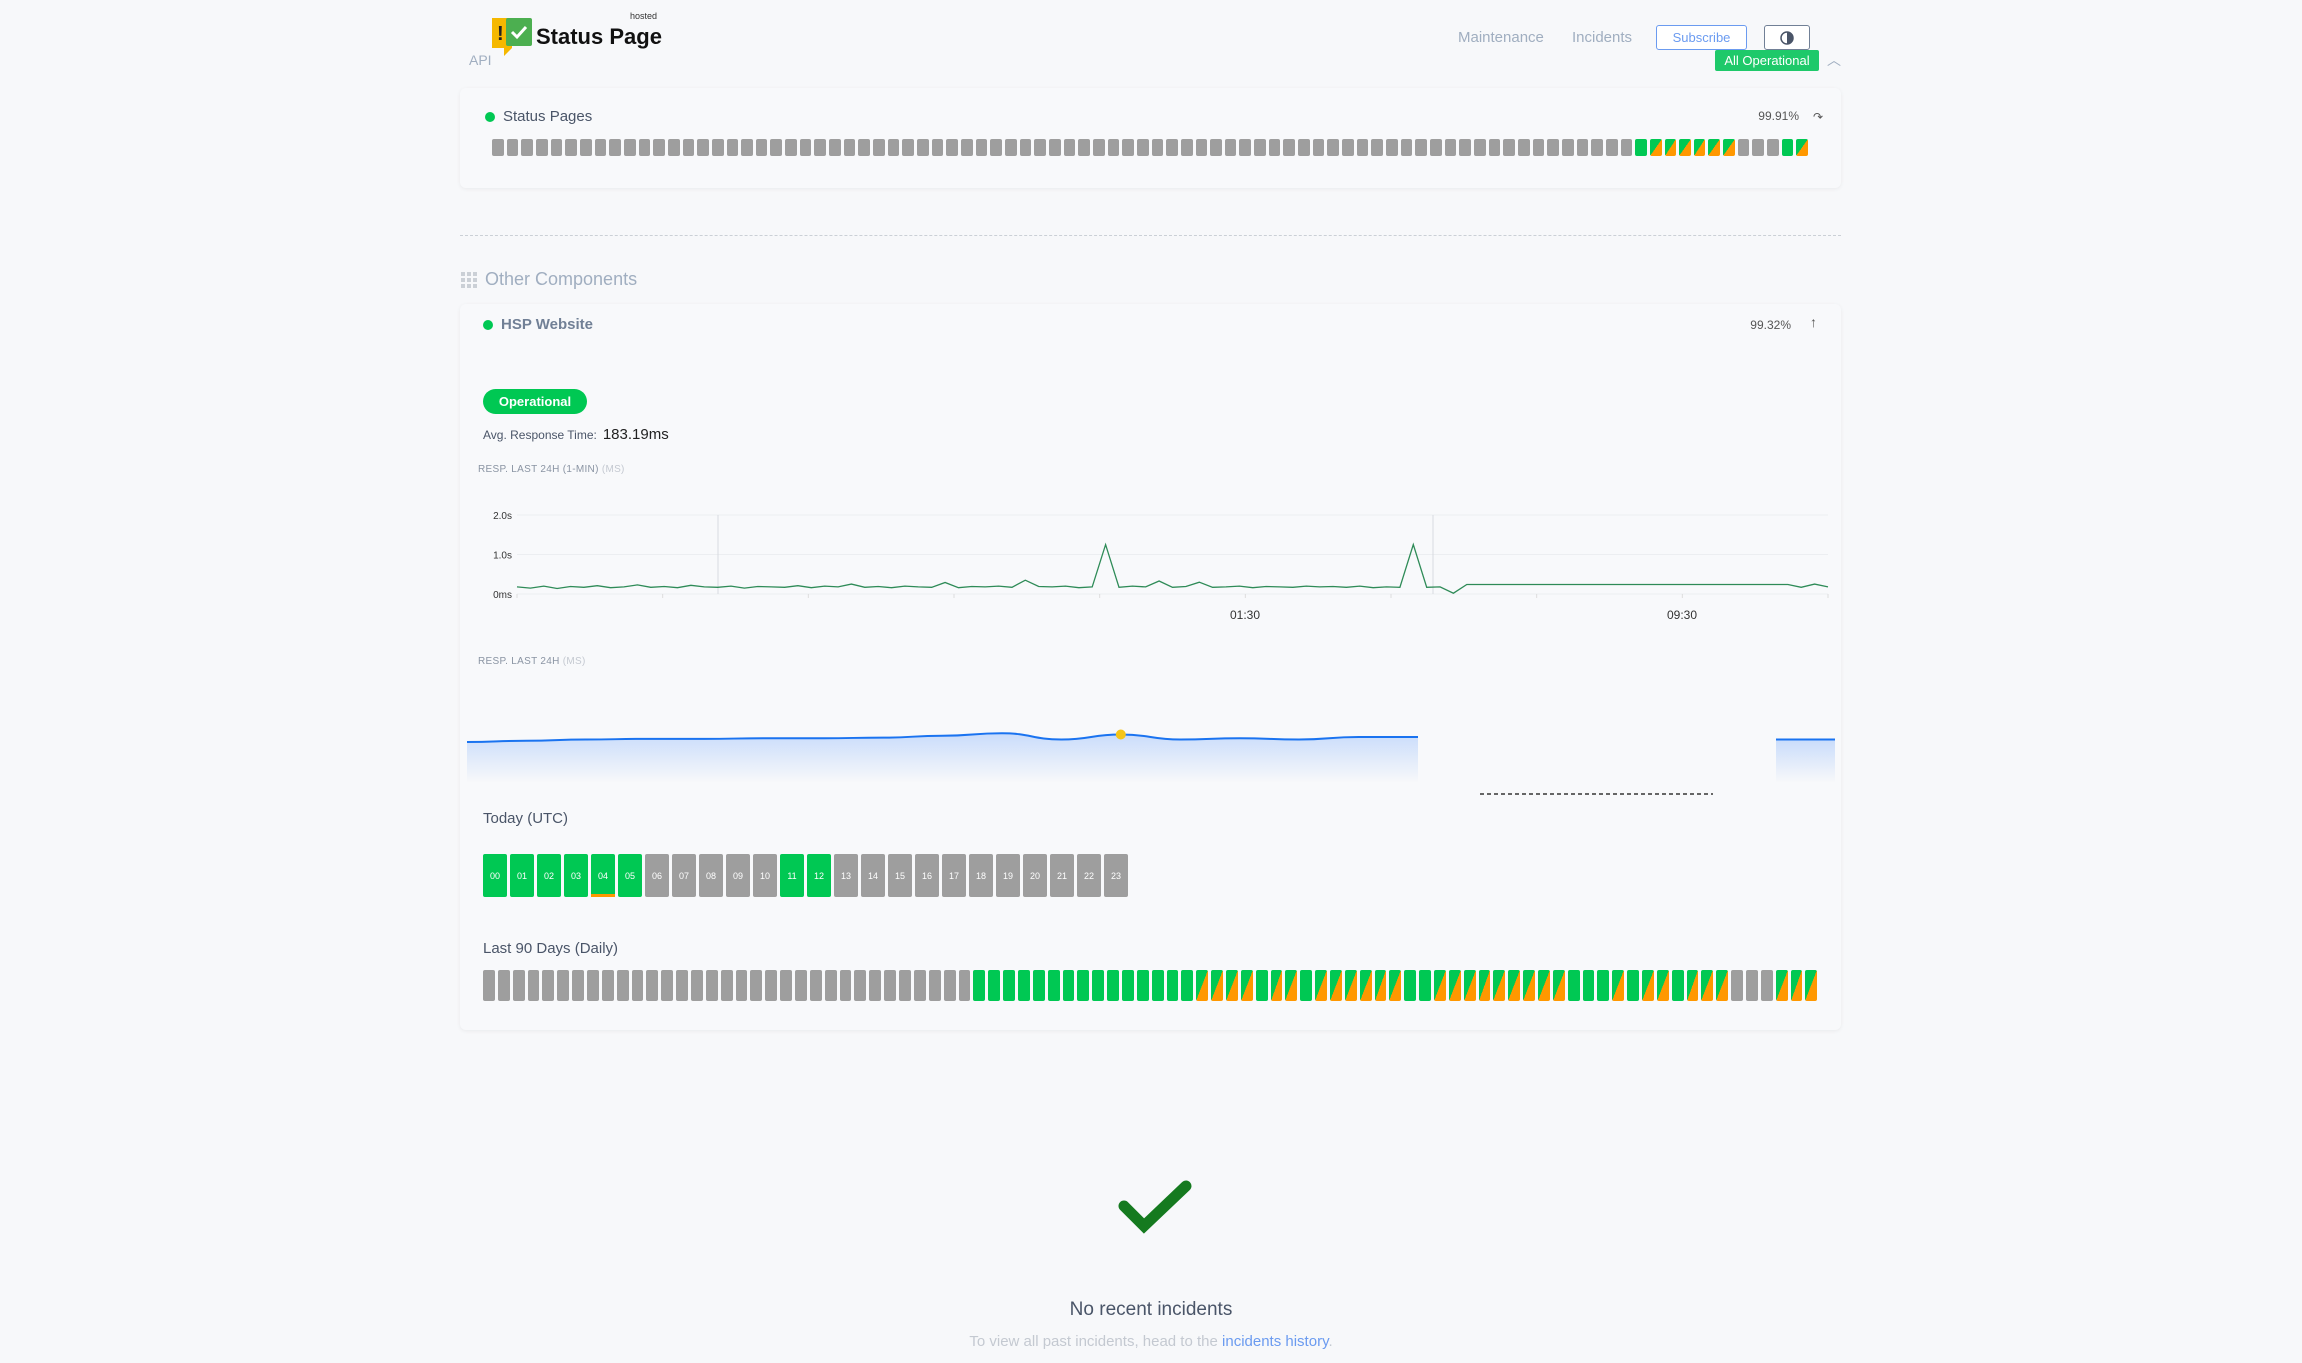 The height and width of the screenshot is (1363, 2302). Describe the element at coordinates (549, 875) in the screenshot. I see `hour-bar: 02` at that location.